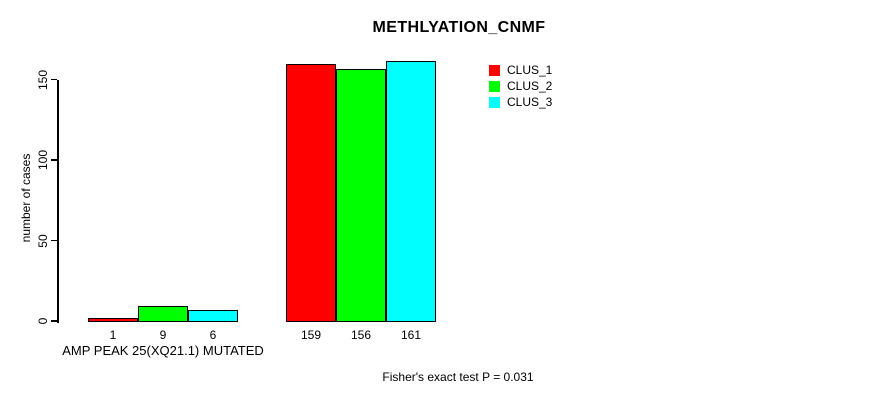 The width and height of the screenshot is (890, 400). What do you see at coordinates (113, 335) in the screenshot?
I see `bar-value-label: 1` at bounding box center [113, 335].